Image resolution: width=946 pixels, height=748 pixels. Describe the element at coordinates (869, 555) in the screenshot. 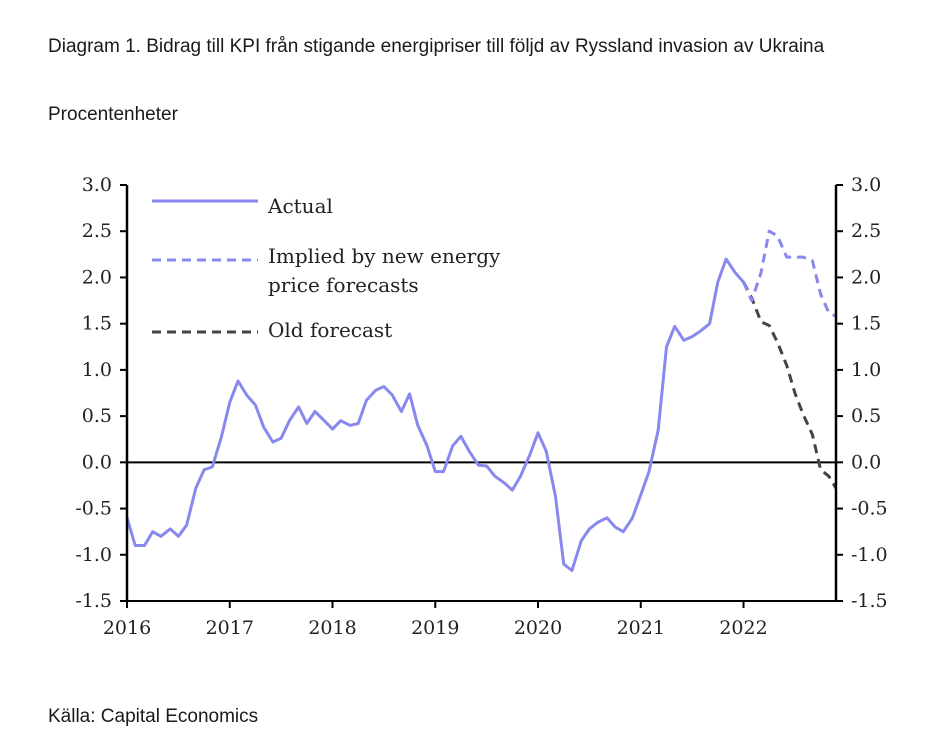

I see `y-tick-label-right: -1.0` at that location.